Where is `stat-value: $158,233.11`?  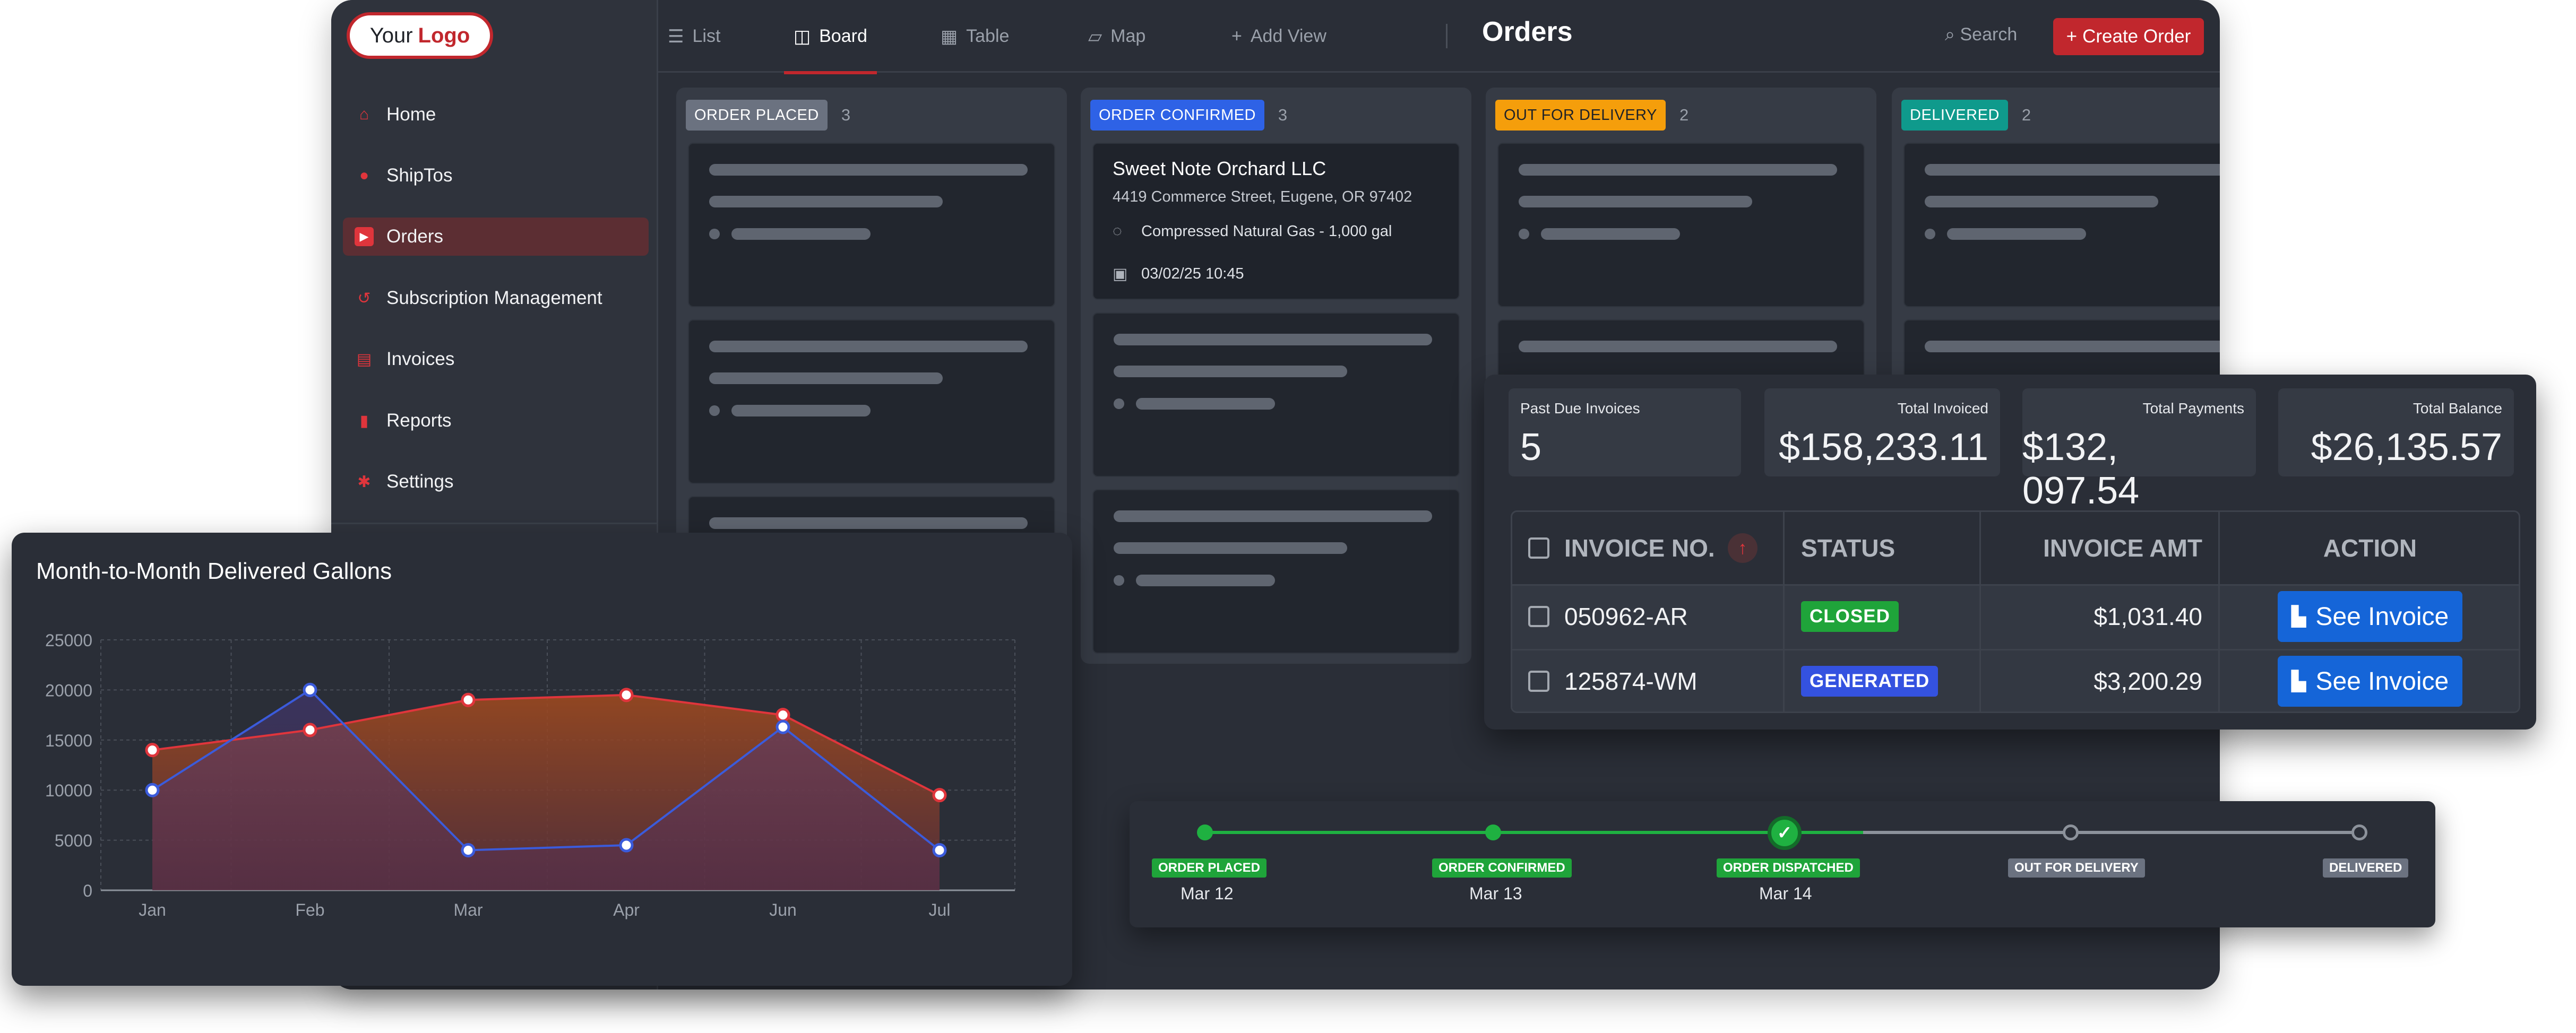 stat-value: $158,233.11 is located at coordinates (1883, 447).